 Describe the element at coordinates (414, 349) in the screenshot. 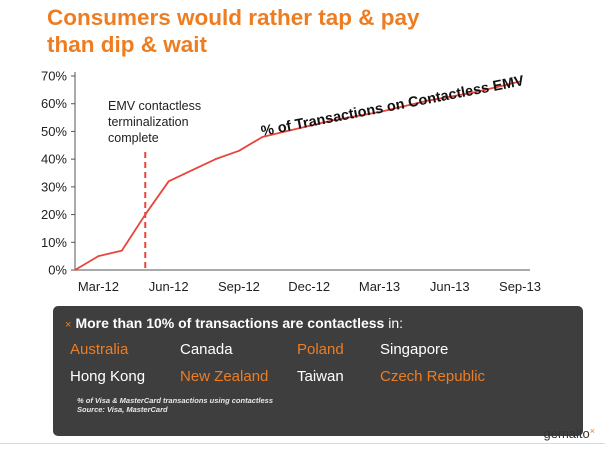

I see `country-singapore: Singapore` at that location.